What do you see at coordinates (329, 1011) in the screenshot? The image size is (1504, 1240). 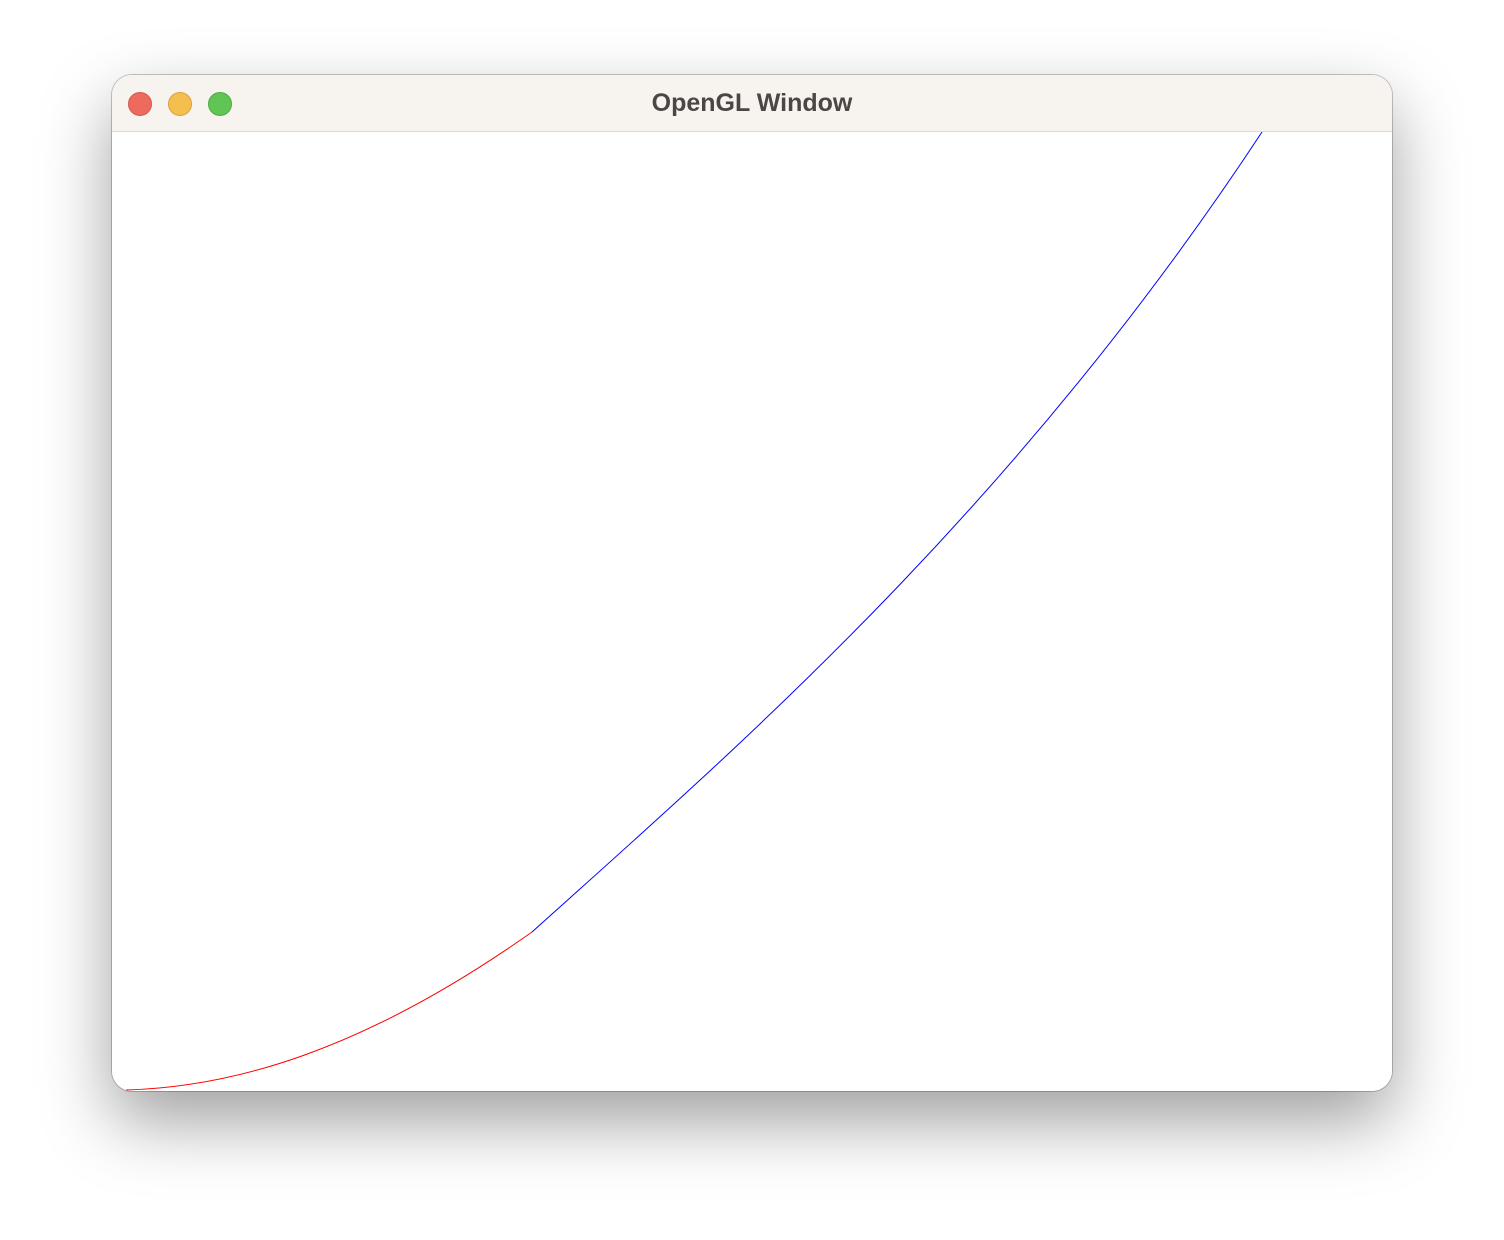 I see `red-curve` at bounding box center [329, 1011].